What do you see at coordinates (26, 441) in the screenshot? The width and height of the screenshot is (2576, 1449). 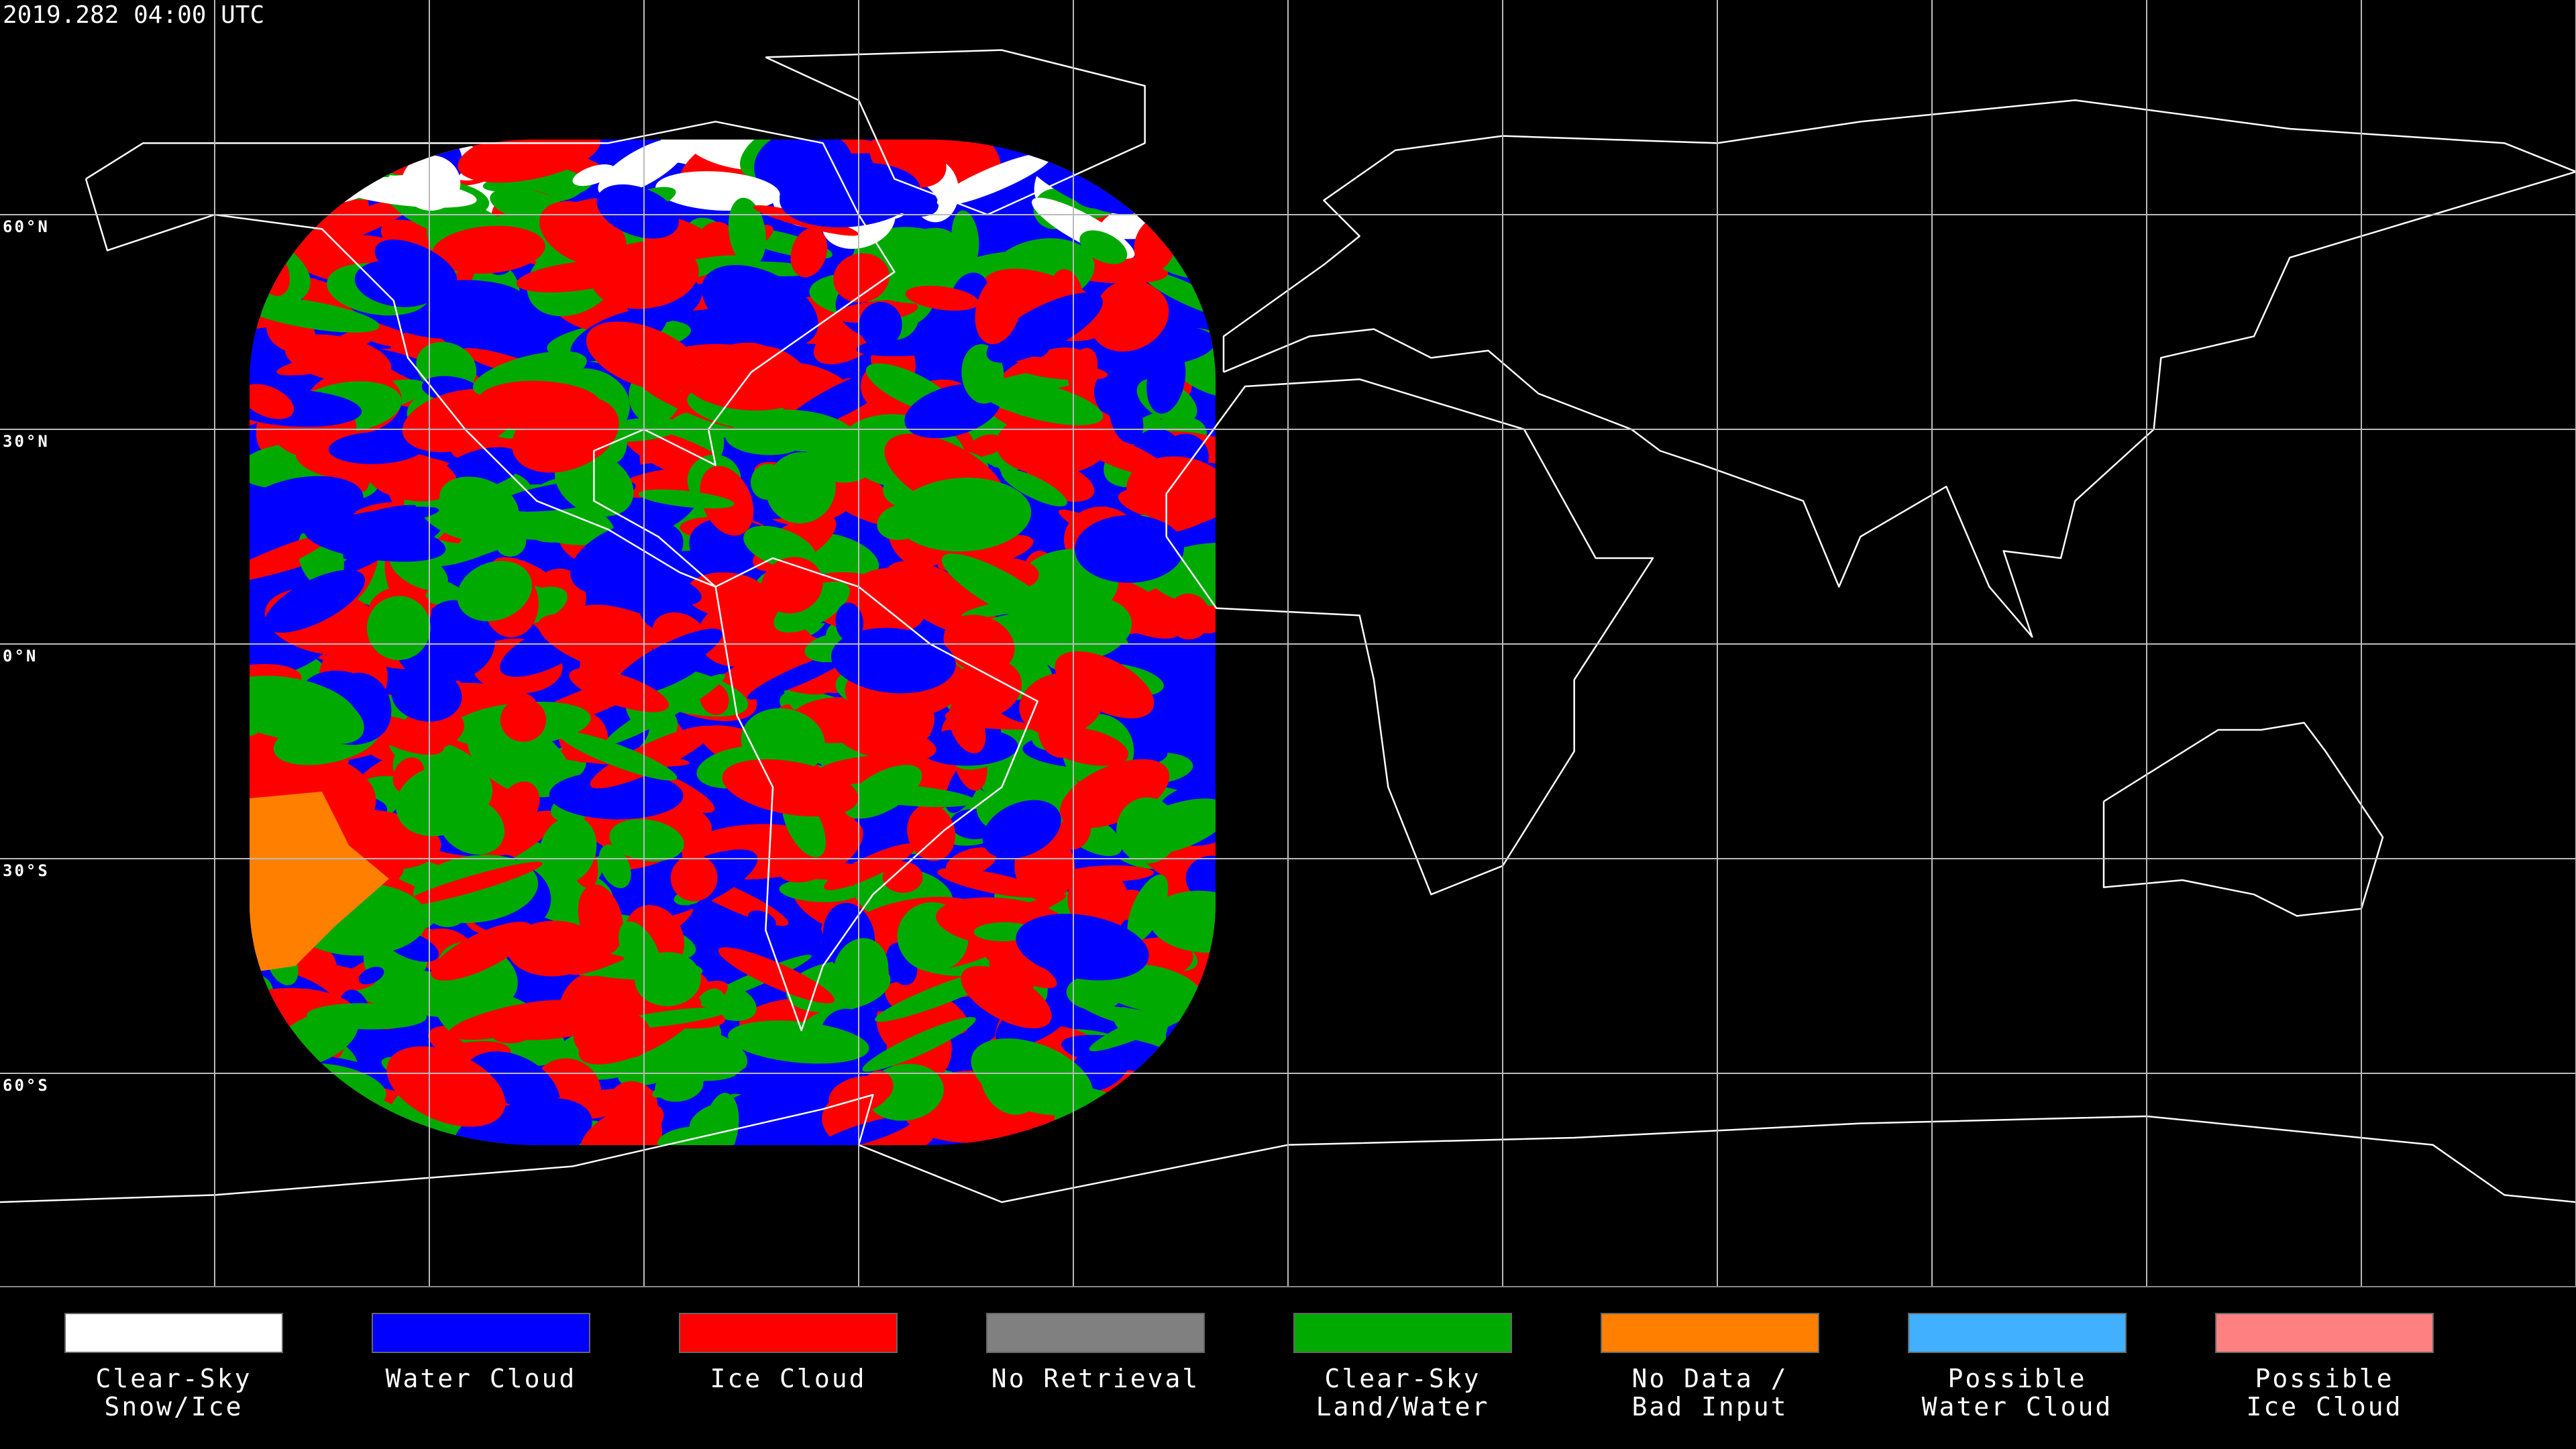 I see `lat-label: 30°N` at bounding box center [26, 441].